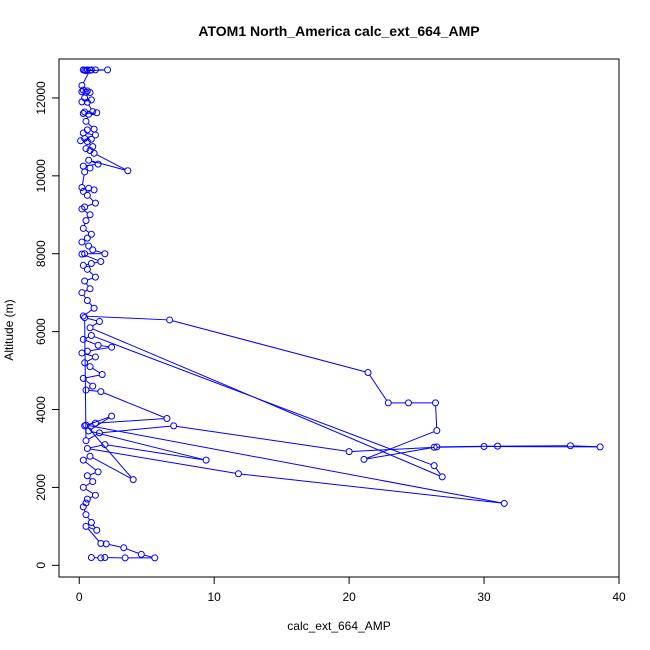  What do you see at coordinates (349, 597) in the screenshot?
I see `x-tick-label: 20` at bounding box center [349, 597].